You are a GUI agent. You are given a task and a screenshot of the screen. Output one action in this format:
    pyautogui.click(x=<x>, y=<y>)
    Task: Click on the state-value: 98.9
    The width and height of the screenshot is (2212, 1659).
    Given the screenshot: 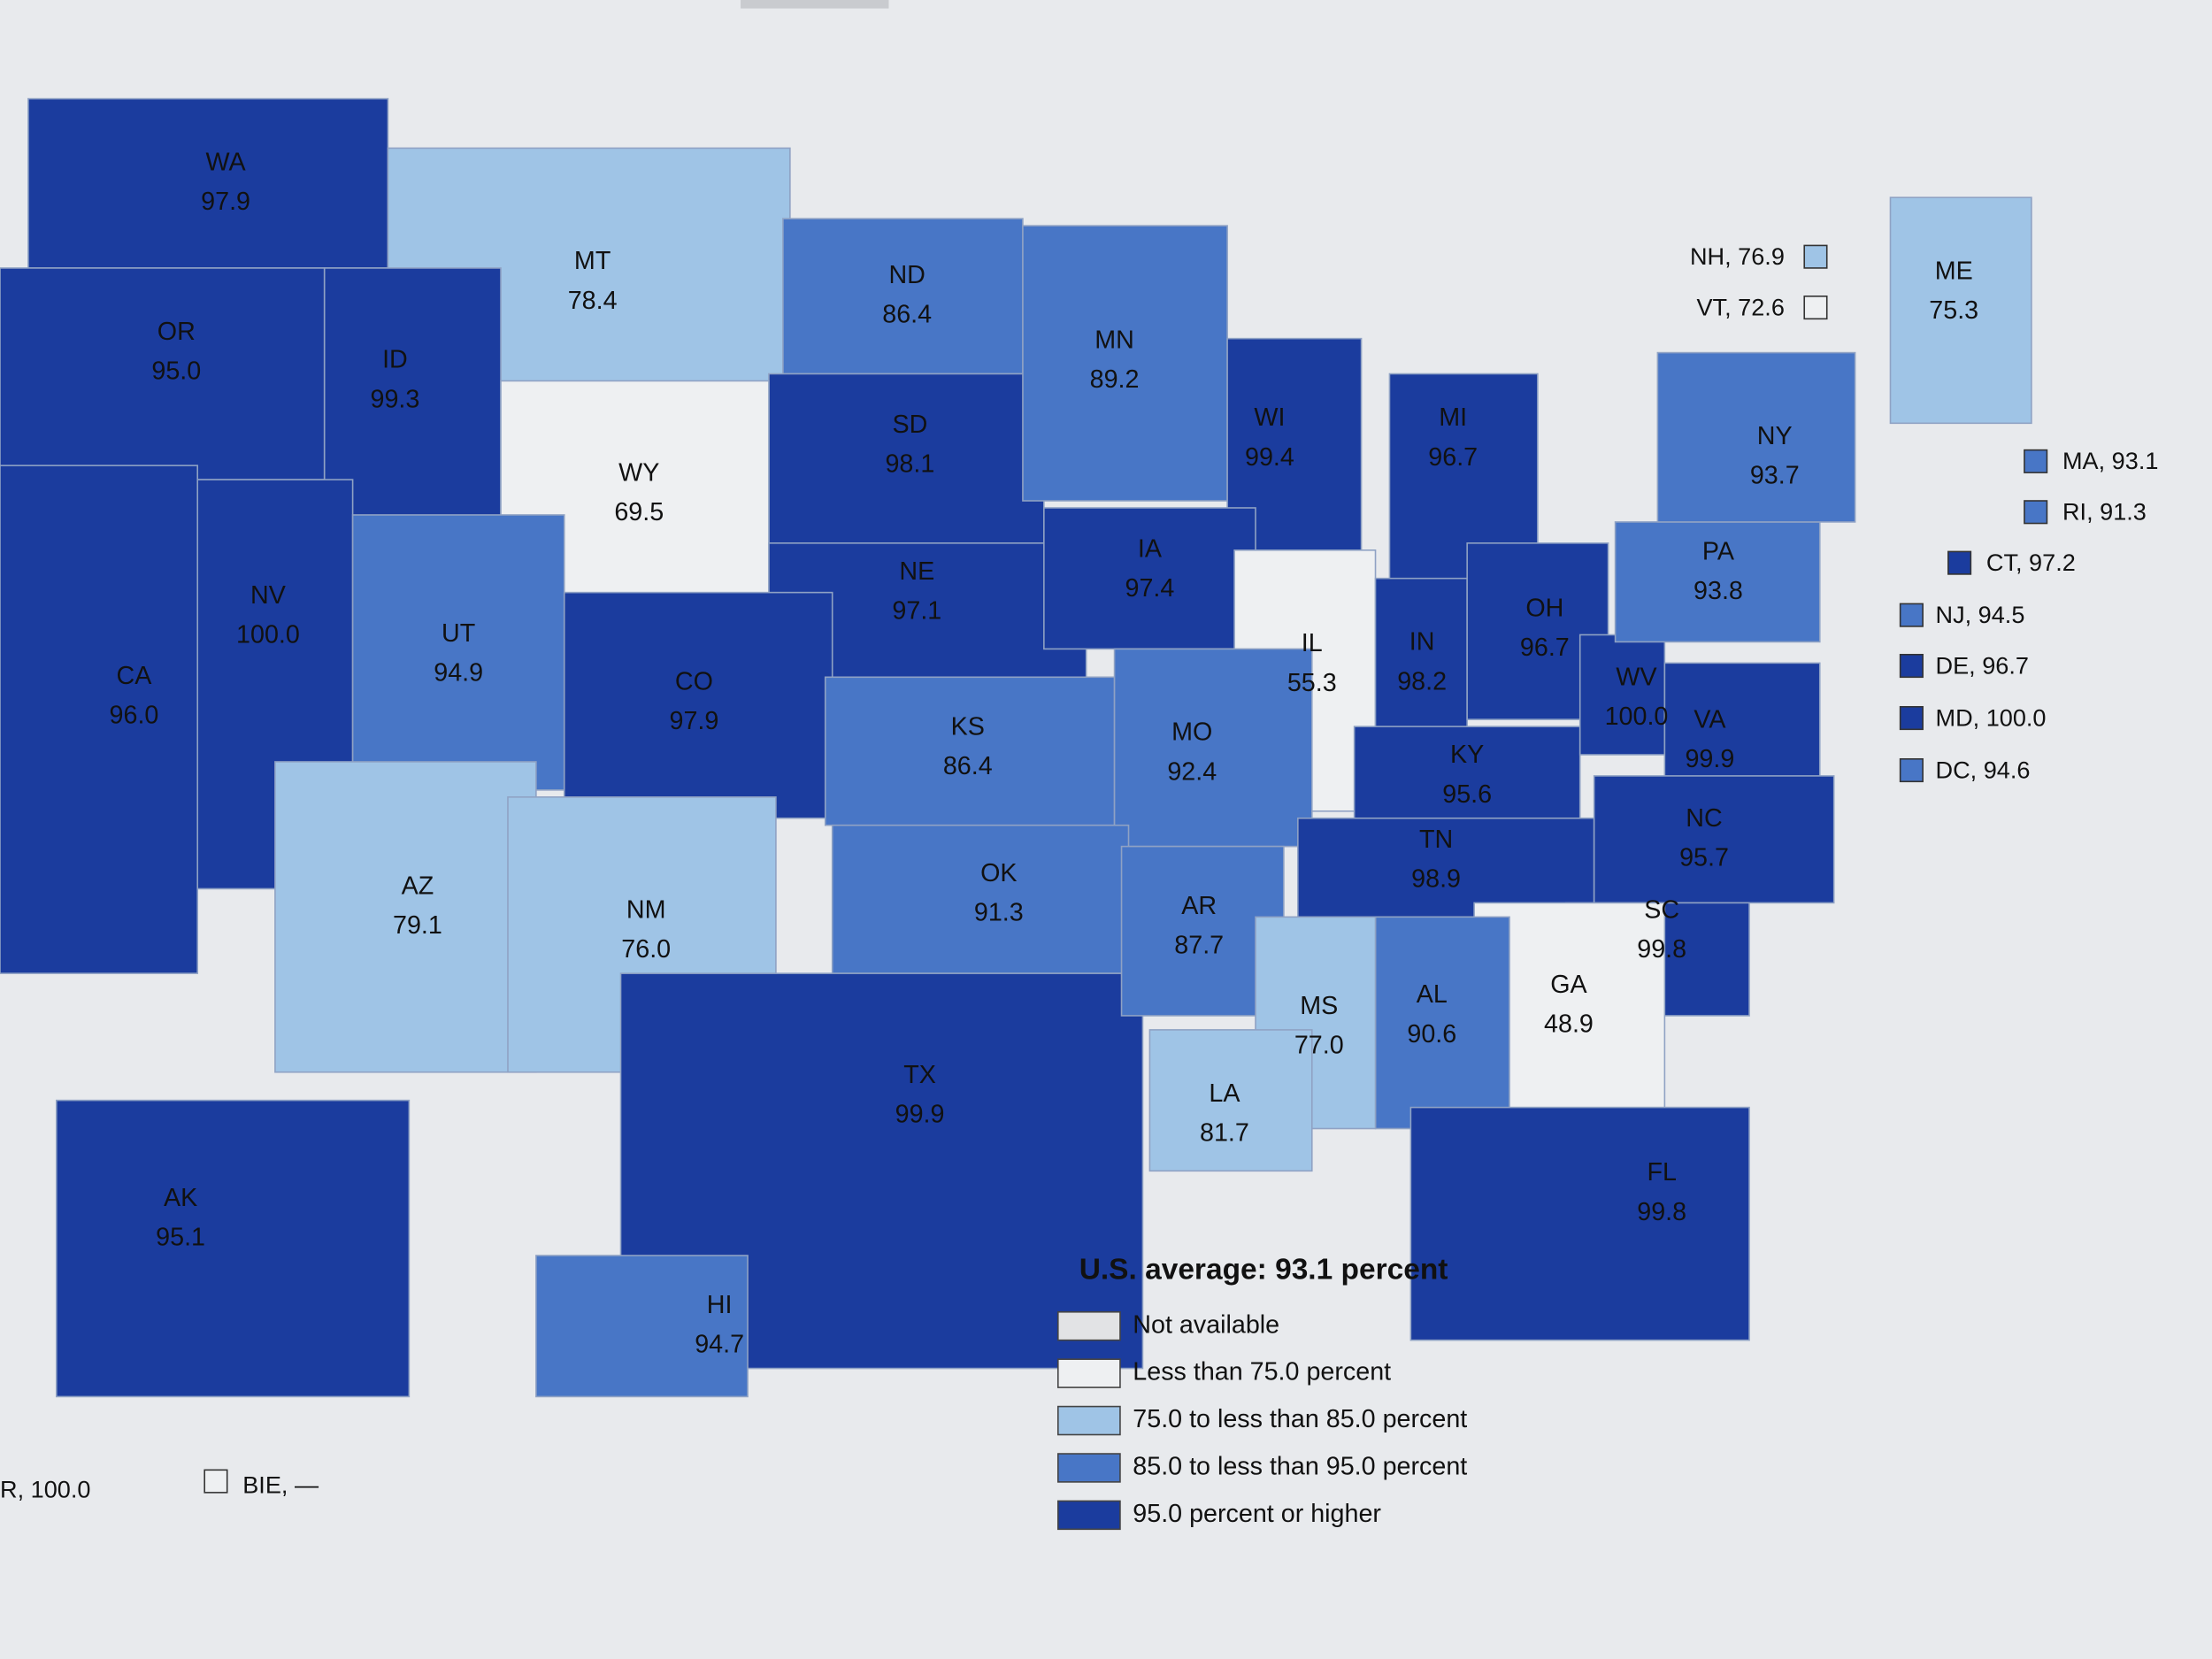 What is the action you would take?
    pyautogui.click(x=1436, y=879)
    